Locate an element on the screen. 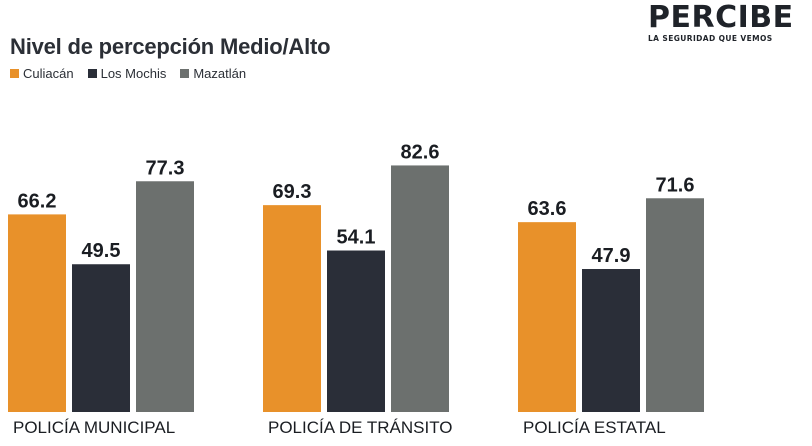 The image size is (812, 446). logo-wordmark: PERCIBE is located at coordinates (721, 17).